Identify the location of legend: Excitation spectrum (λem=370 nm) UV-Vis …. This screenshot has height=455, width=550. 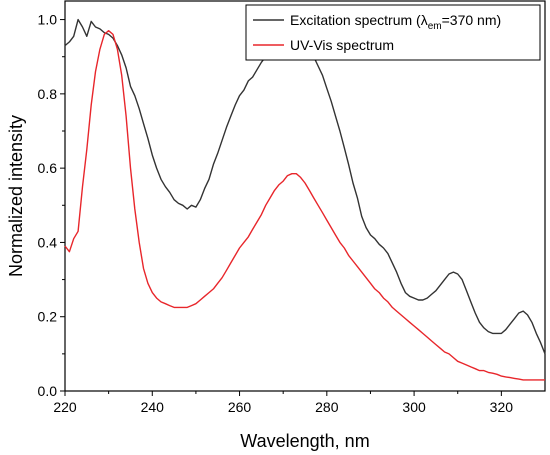
(393, 32).